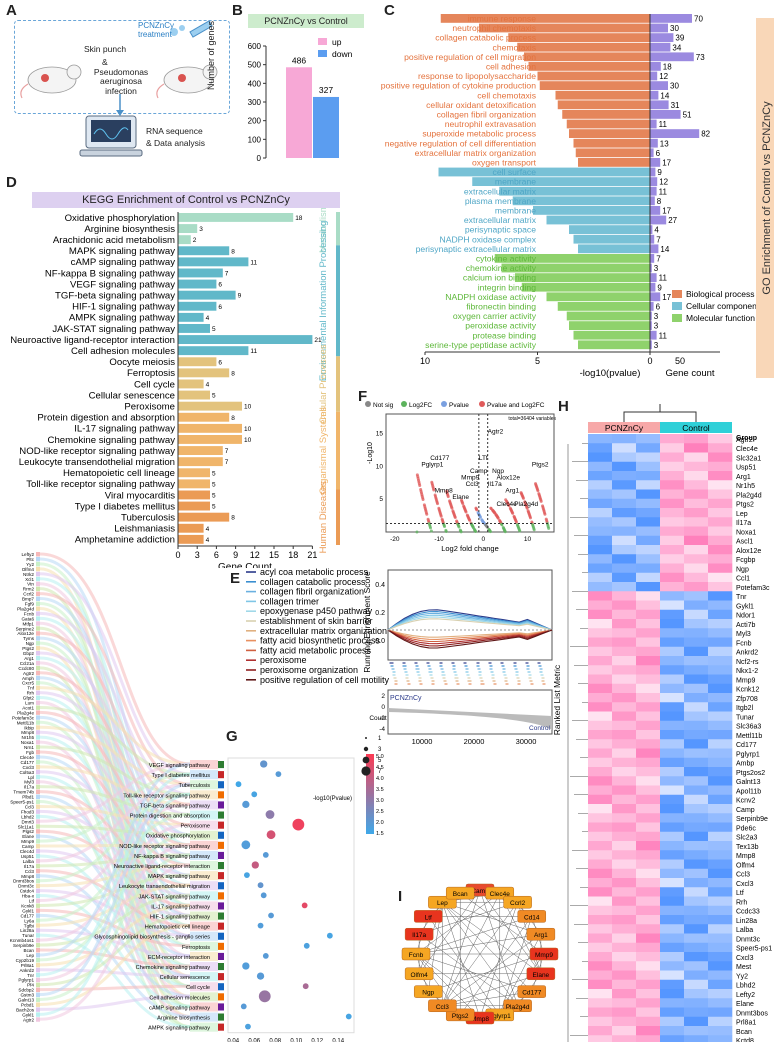  I want to click on network-node, so click(532, 916).